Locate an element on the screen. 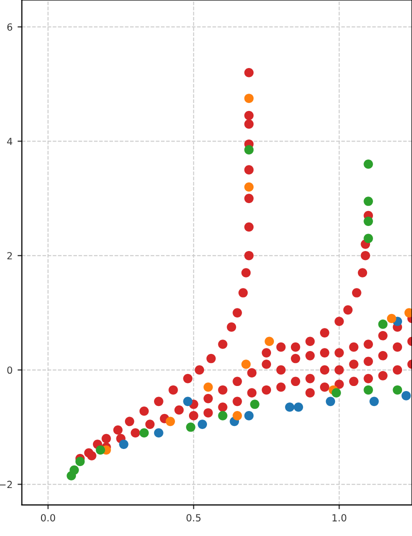 Image resolution: width=412 pixels, height=536 pixels. y-tick-label: 2 is located at coordinates (9, 256).